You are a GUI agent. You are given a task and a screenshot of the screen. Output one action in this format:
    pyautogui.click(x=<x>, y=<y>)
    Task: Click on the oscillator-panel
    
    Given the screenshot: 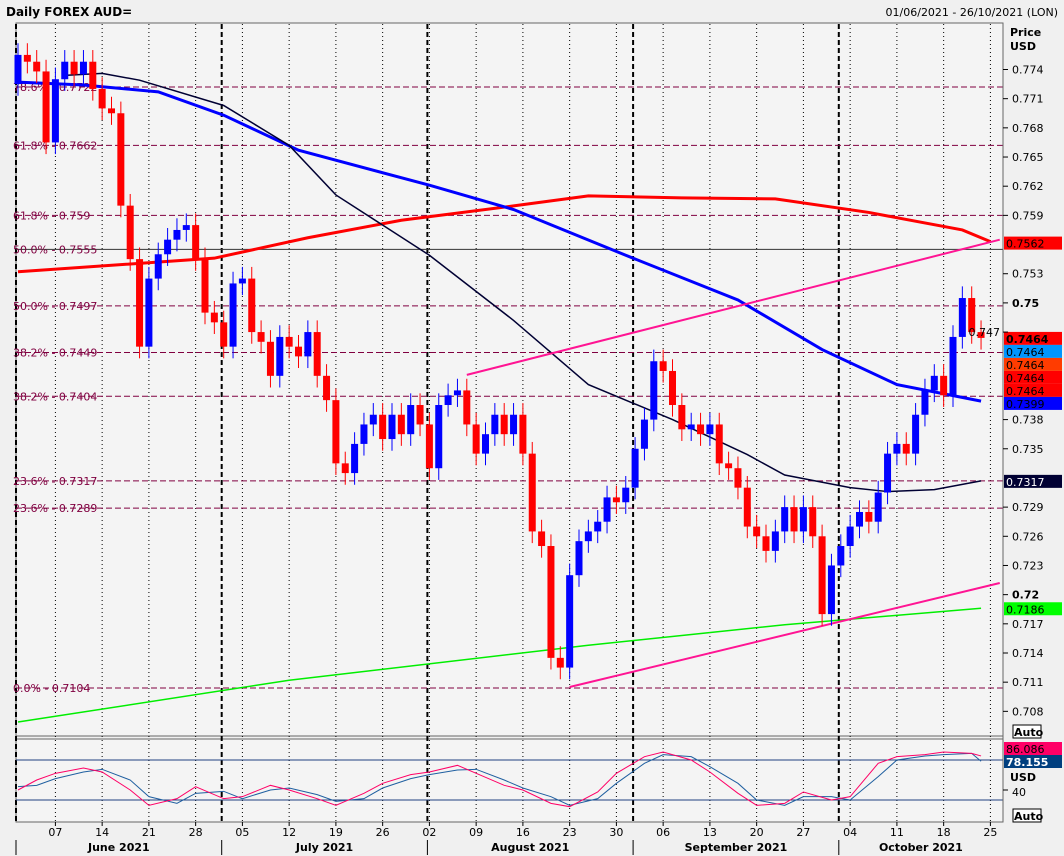 What is the action you would take?
    pyautogui.click(x=509, y=780)
    